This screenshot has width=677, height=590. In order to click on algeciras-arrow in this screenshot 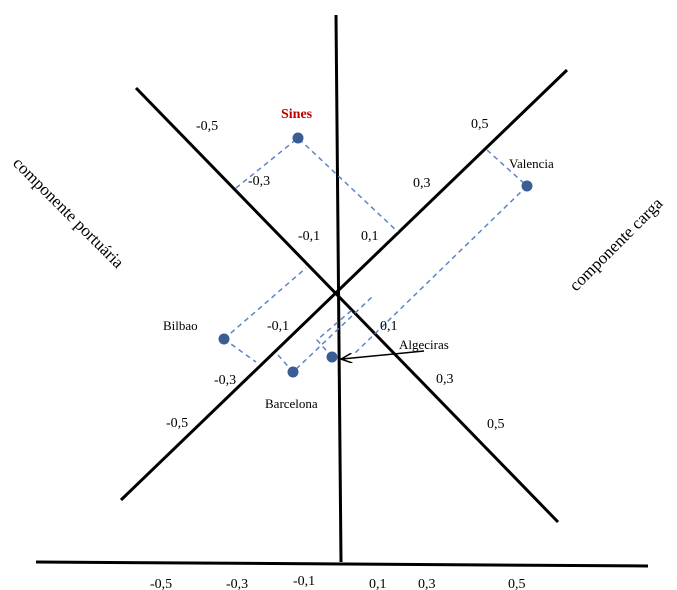, I will do `click(383, 354)`.